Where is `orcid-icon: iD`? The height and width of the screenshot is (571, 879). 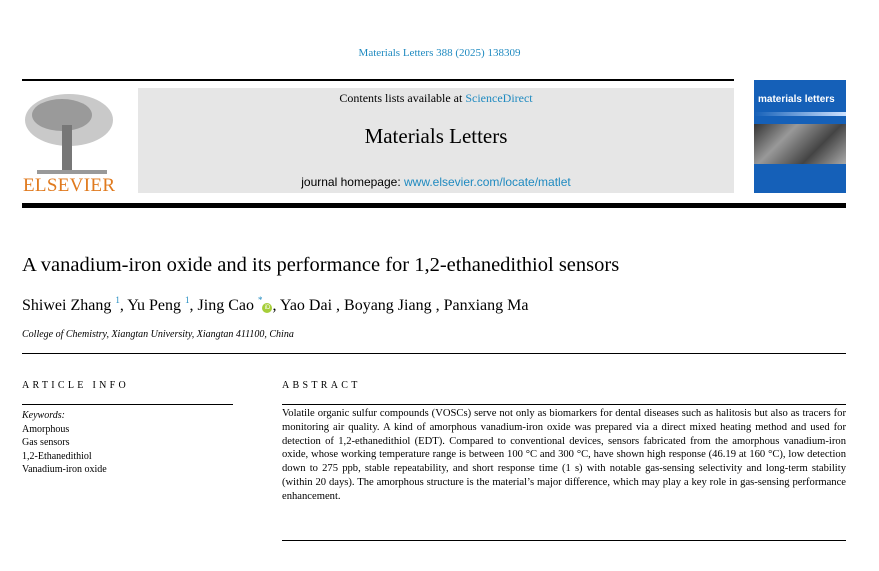 orcid-icon: iD is located at coordinates (267, 308).